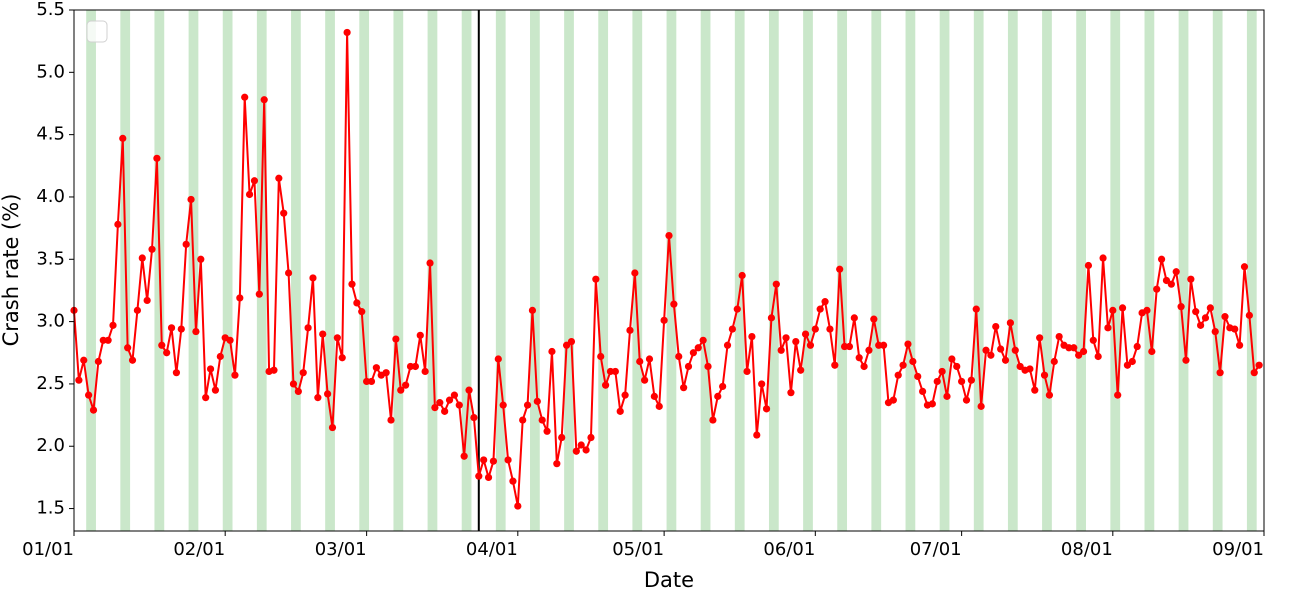 The height and width of the screenshot is (601, 1300). Describe the element at coordinates (97, 31) in the screenshot. I see `legend-box` at that location.